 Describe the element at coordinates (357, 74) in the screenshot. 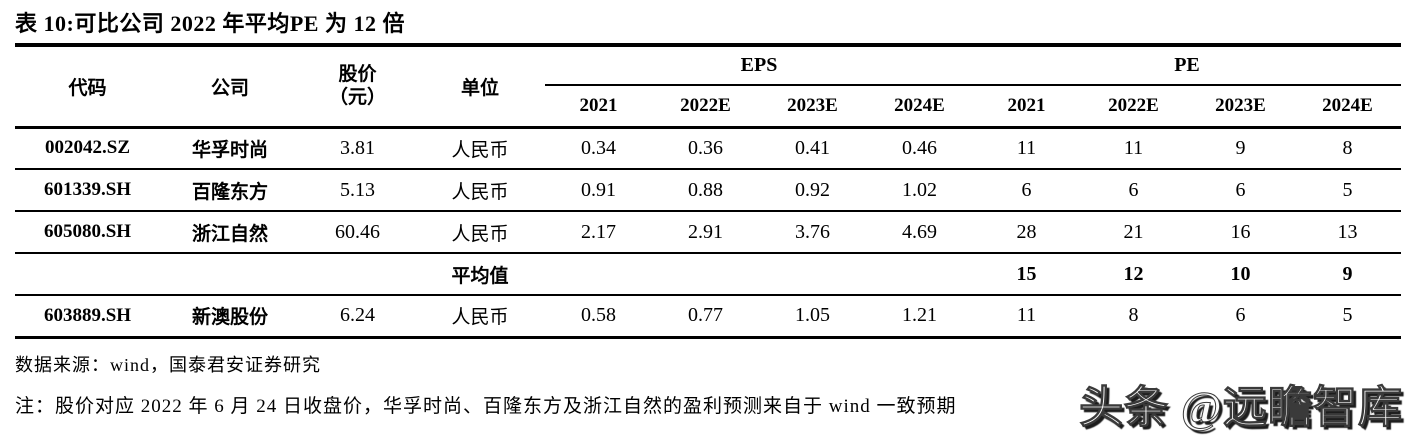

I see `price-header-line1: 股价` at that location.